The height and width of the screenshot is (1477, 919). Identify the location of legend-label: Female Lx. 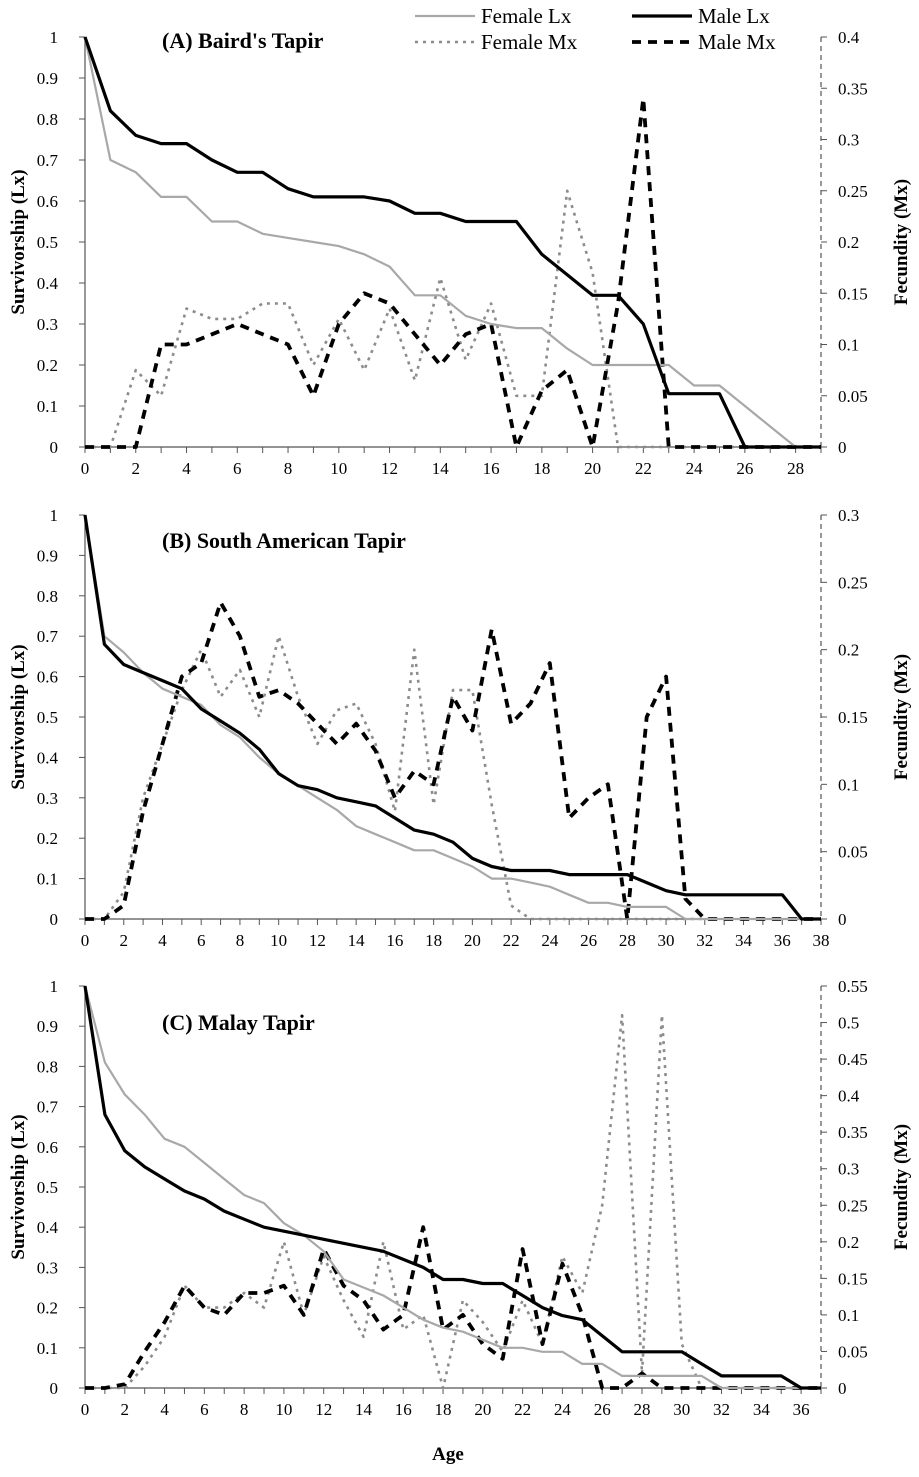
(526, 16).